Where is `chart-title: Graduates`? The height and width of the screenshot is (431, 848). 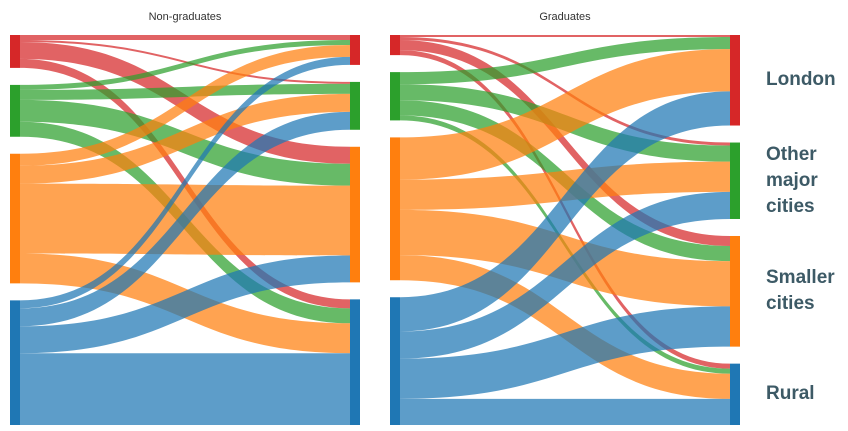
chart-title: Graduates is located at coordinates (565, 17).